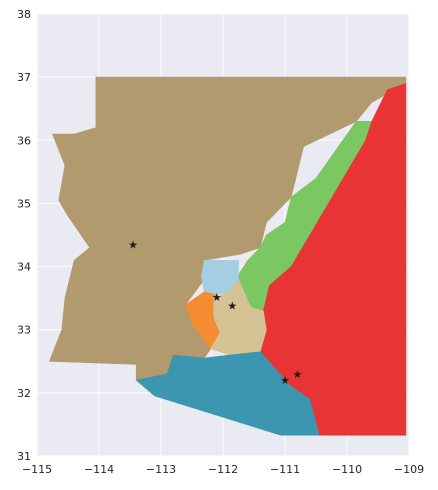  What do you see at coordinates (37, 469) in the screenshot?
I see `x-tick-label: −115` at bounding box center [37, 469].